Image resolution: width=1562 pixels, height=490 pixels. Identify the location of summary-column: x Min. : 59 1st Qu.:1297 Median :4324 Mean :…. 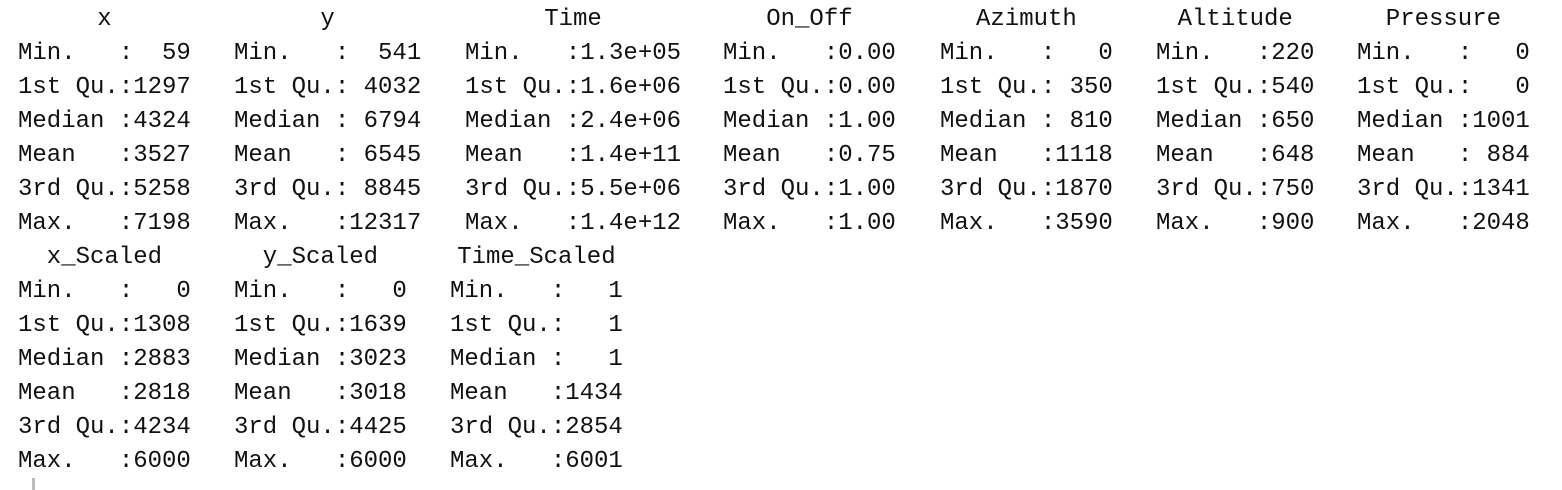
(104, 122).